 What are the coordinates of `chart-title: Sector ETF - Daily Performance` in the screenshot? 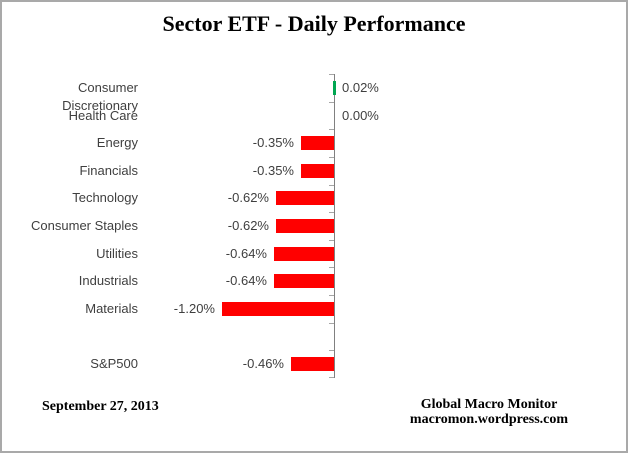 It's located at (314, 23).